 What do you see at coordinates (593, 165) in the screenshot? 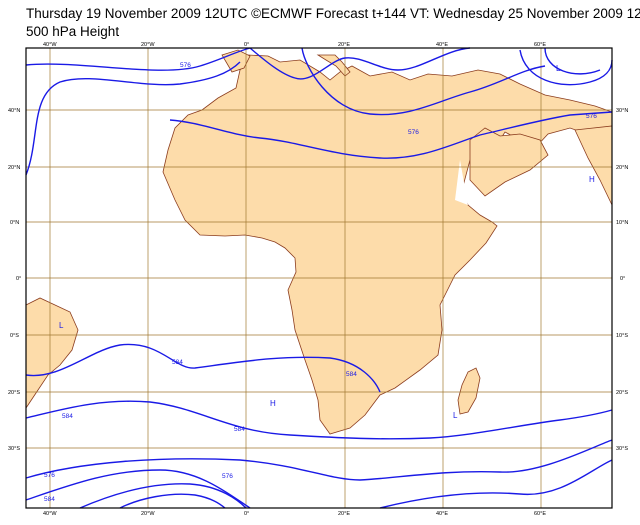
I see `india-landmass` at bounding box center [593, 165].